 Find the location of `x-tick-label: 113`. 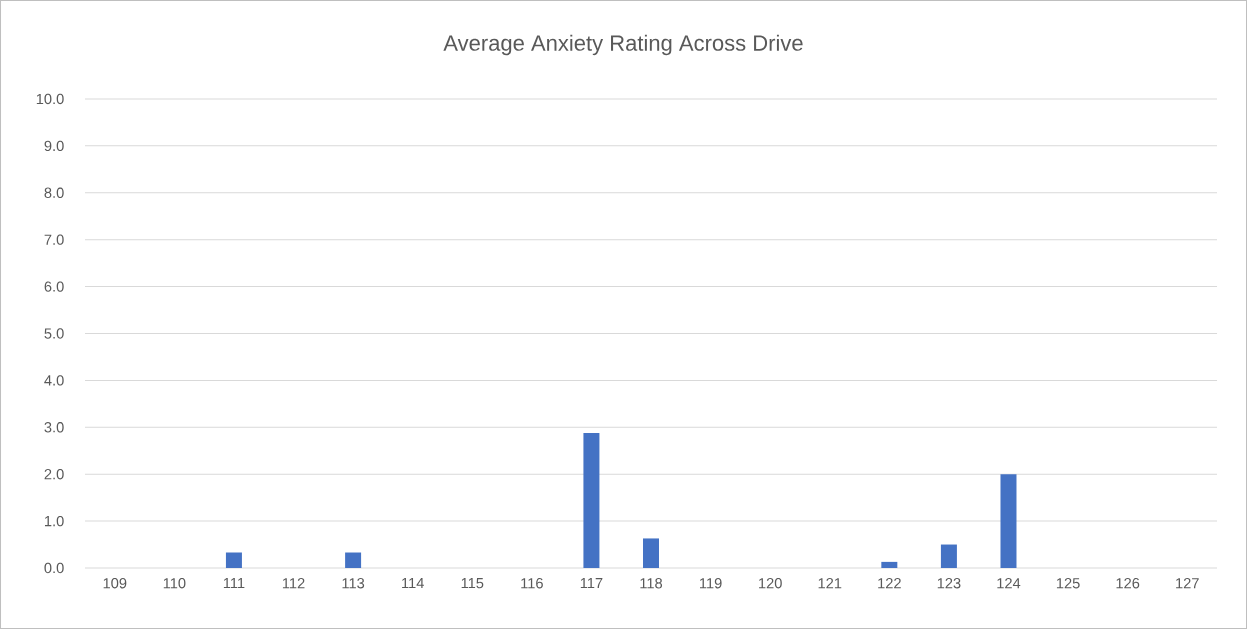

x-tick-label: 113 is located at coordinates (353, 583).